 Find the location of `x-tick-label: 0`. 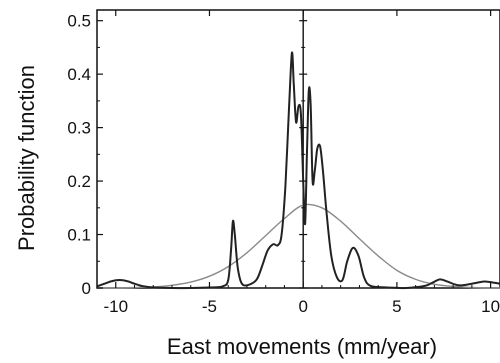

x-tick-label: 0 is located at coordinates (302, 306).